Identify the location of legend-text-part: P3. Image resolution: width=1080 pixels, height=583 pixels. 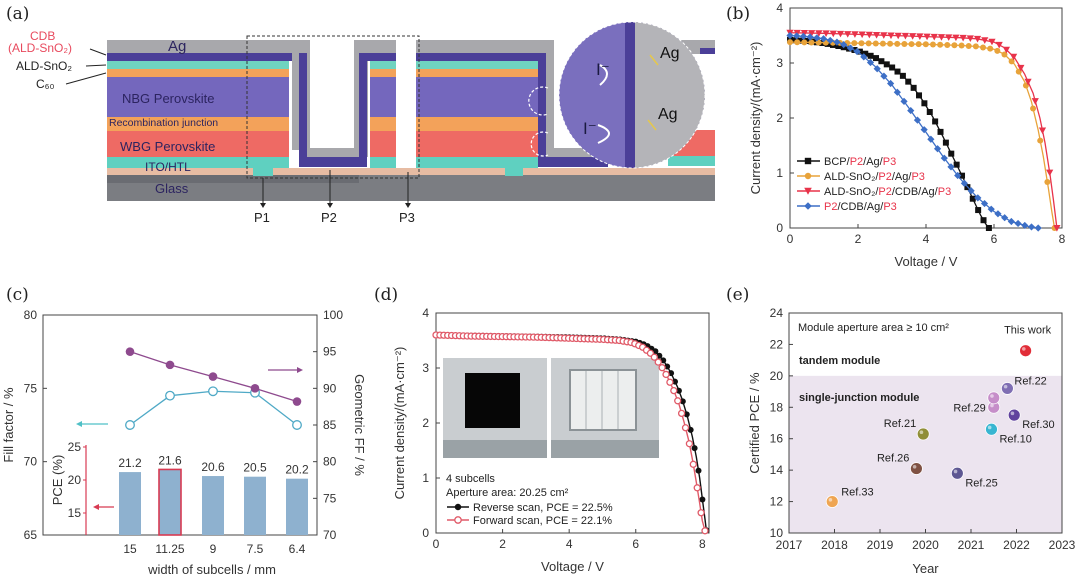
(917, 177).